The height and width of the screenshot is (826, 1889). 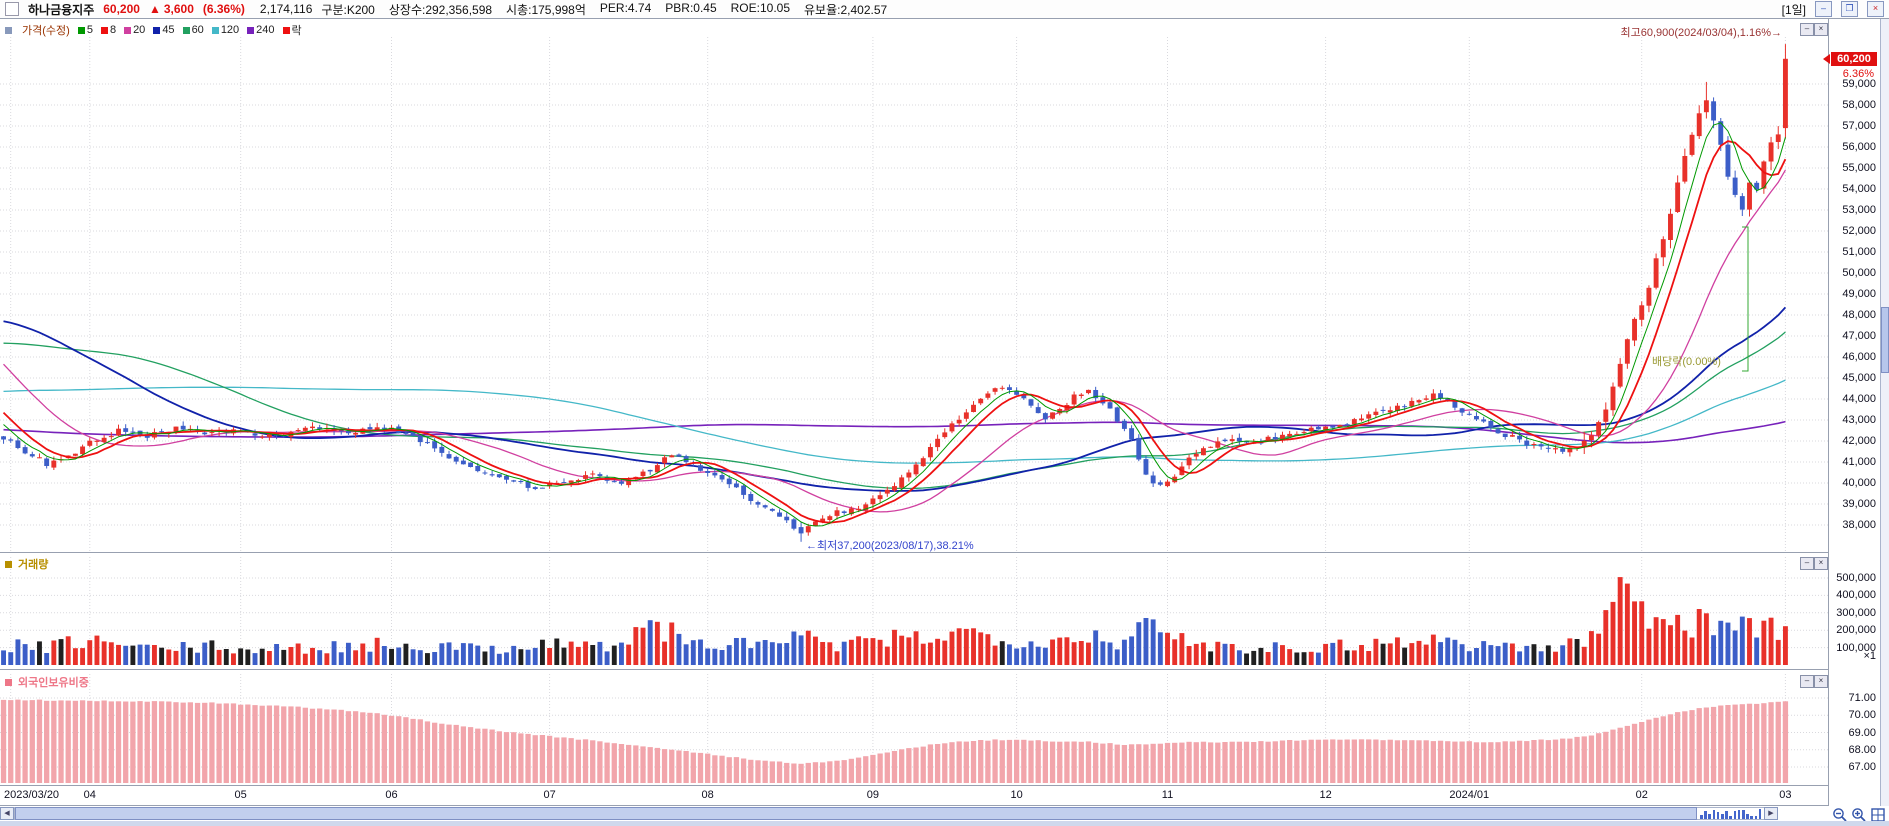 I want to click on legend-items: 5 8 20 45 60 120 240 락, so click(x=189, y=30).